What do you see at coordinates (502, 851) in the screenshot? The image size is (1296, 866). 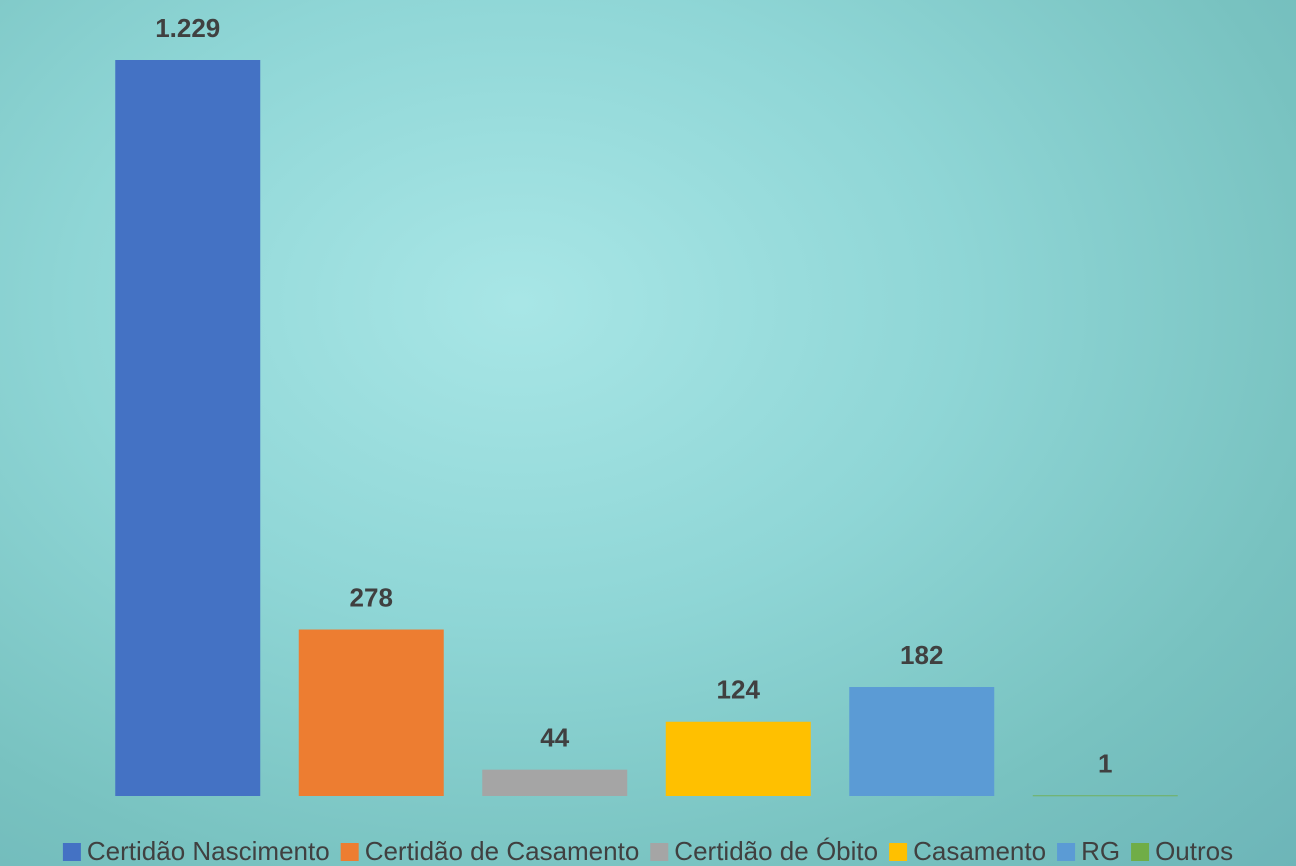 I see `legend-label: Certidão de Casamento` at bounding box center [502, 851].